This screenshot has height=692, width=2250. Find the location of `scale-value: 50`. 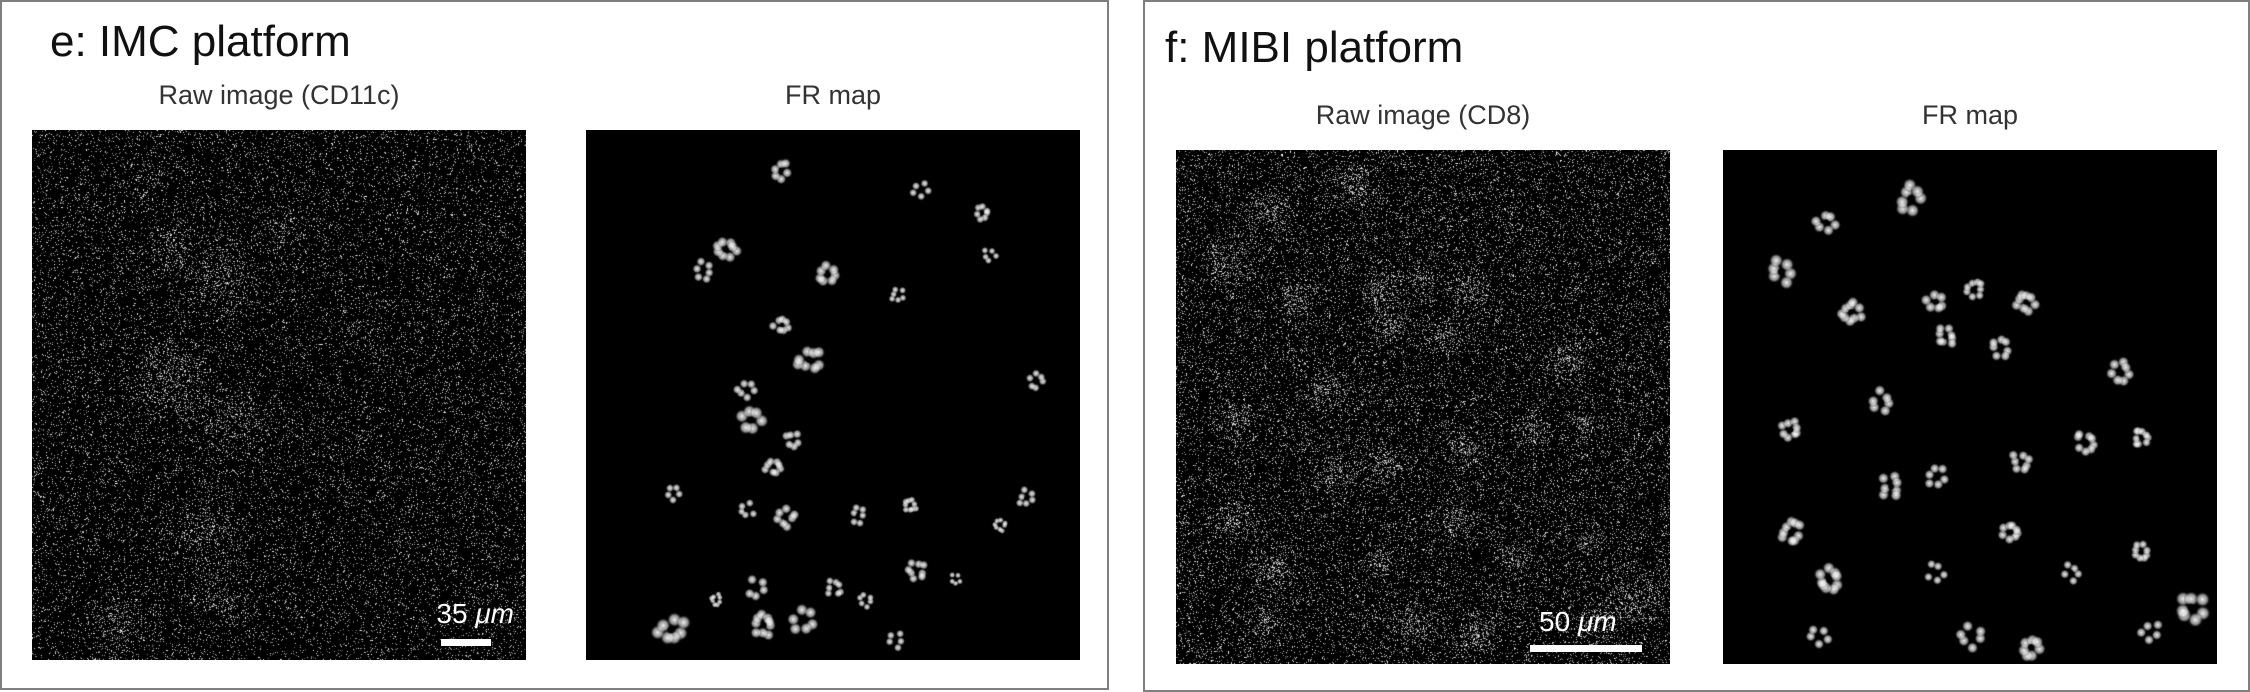

scale-value: 50 is located at coordinates (1555, 621).